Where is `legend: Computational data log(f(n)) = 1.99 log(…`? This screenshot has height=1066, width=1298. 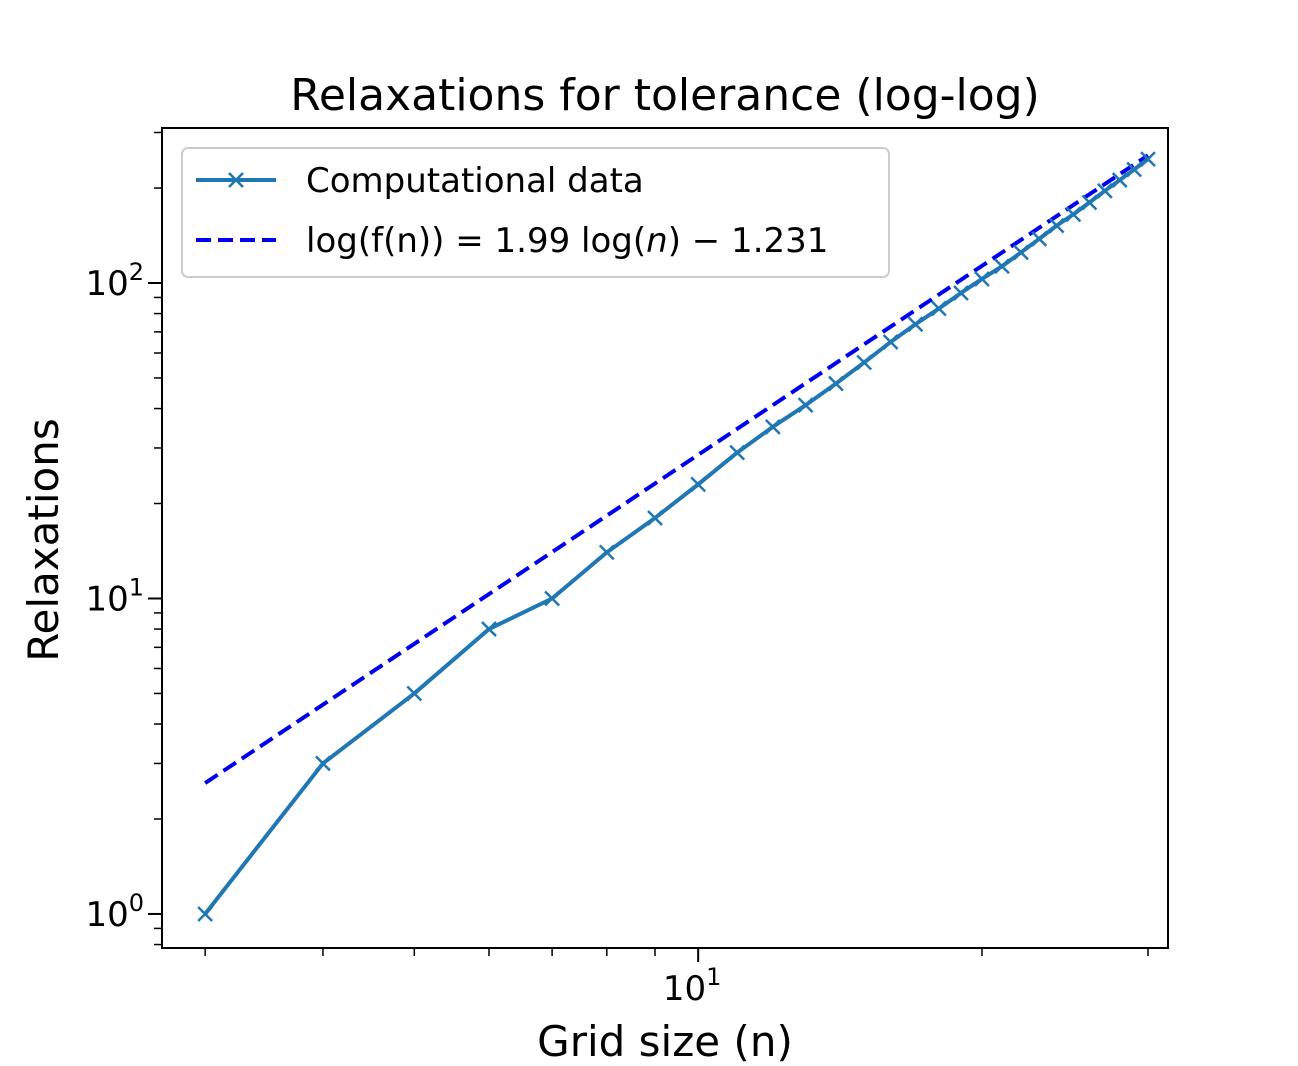 legend: Computational data log(f(n)) = 1.99 log(… is located at coordinates (535, 212).